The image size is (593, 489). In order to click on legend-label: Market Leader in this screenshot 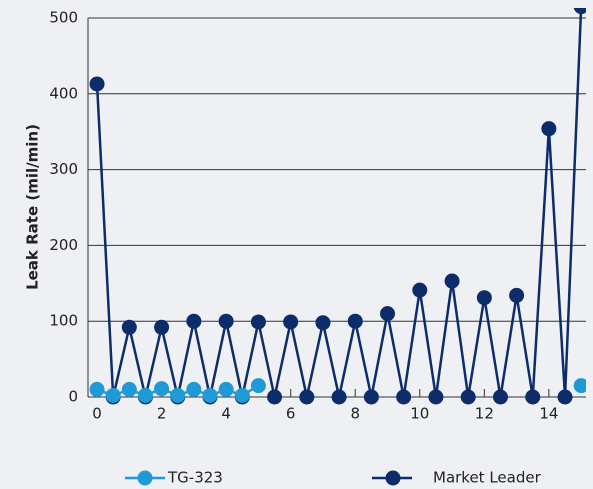, I will do `click(487, 478)`.